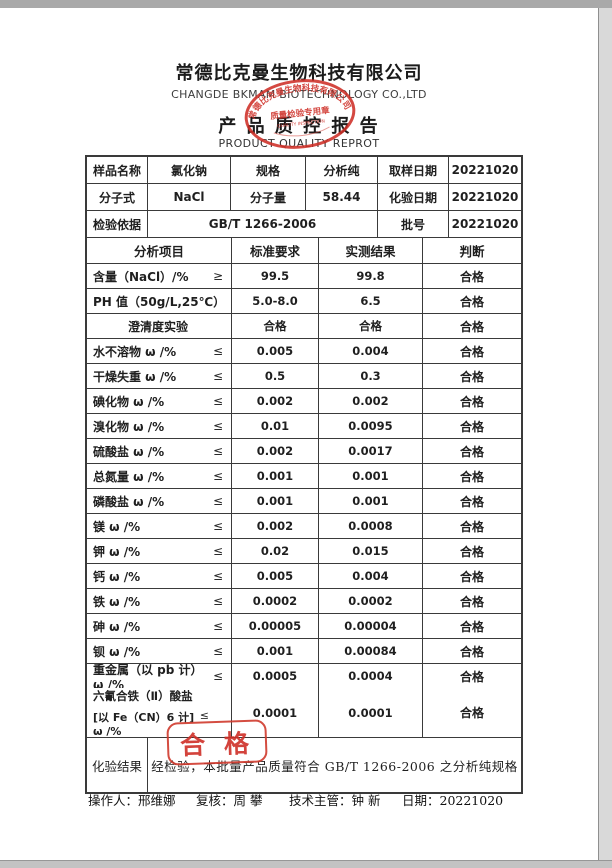  Describe the element at coordinates (371, 712) in the screenshot. I see `result-cell: 0.0001` at that location.